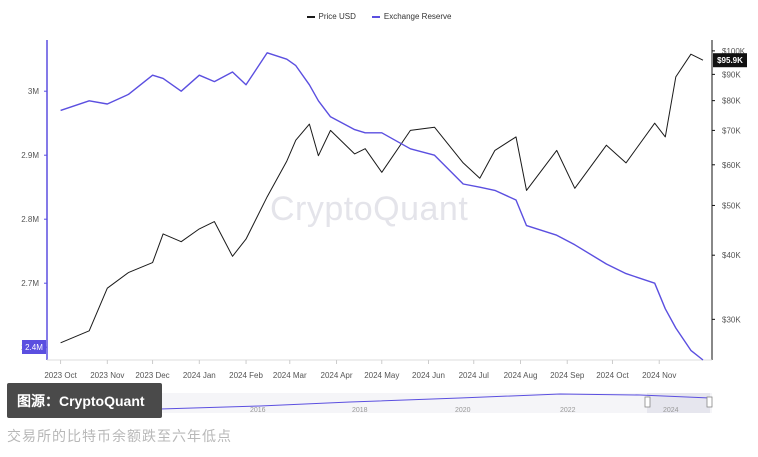 The height and width of the screenshot is (457, 758). I want to click on range-navigator: 2016 2018 2020 2022 2024, so click(381, 403).